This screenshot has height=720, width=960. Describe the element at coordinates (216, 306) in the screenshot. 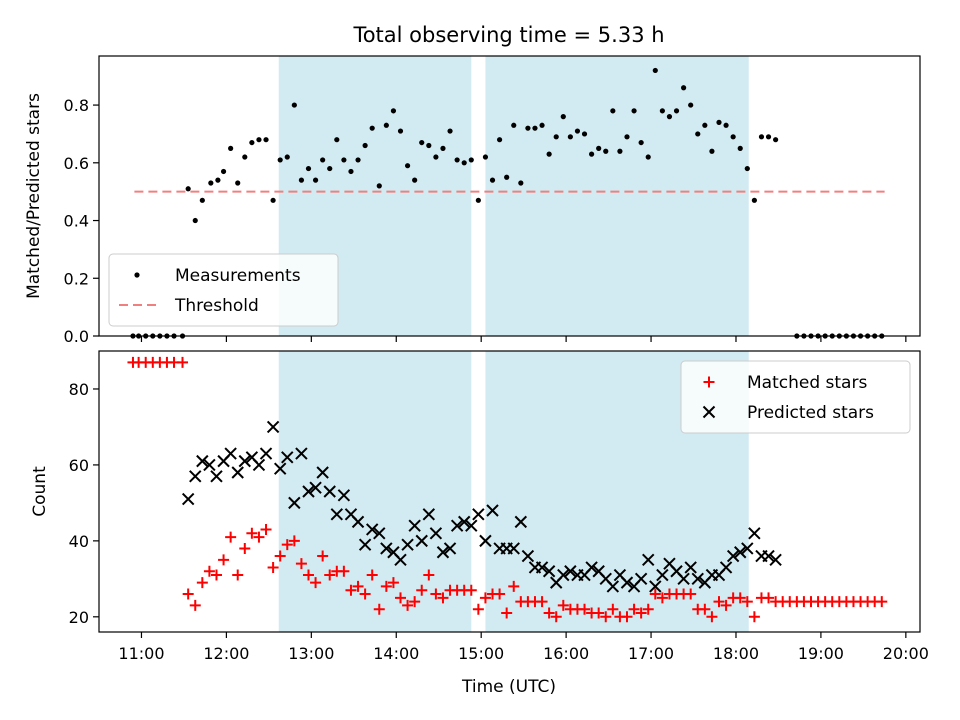

I see `legend-label: Threshold` at that location.